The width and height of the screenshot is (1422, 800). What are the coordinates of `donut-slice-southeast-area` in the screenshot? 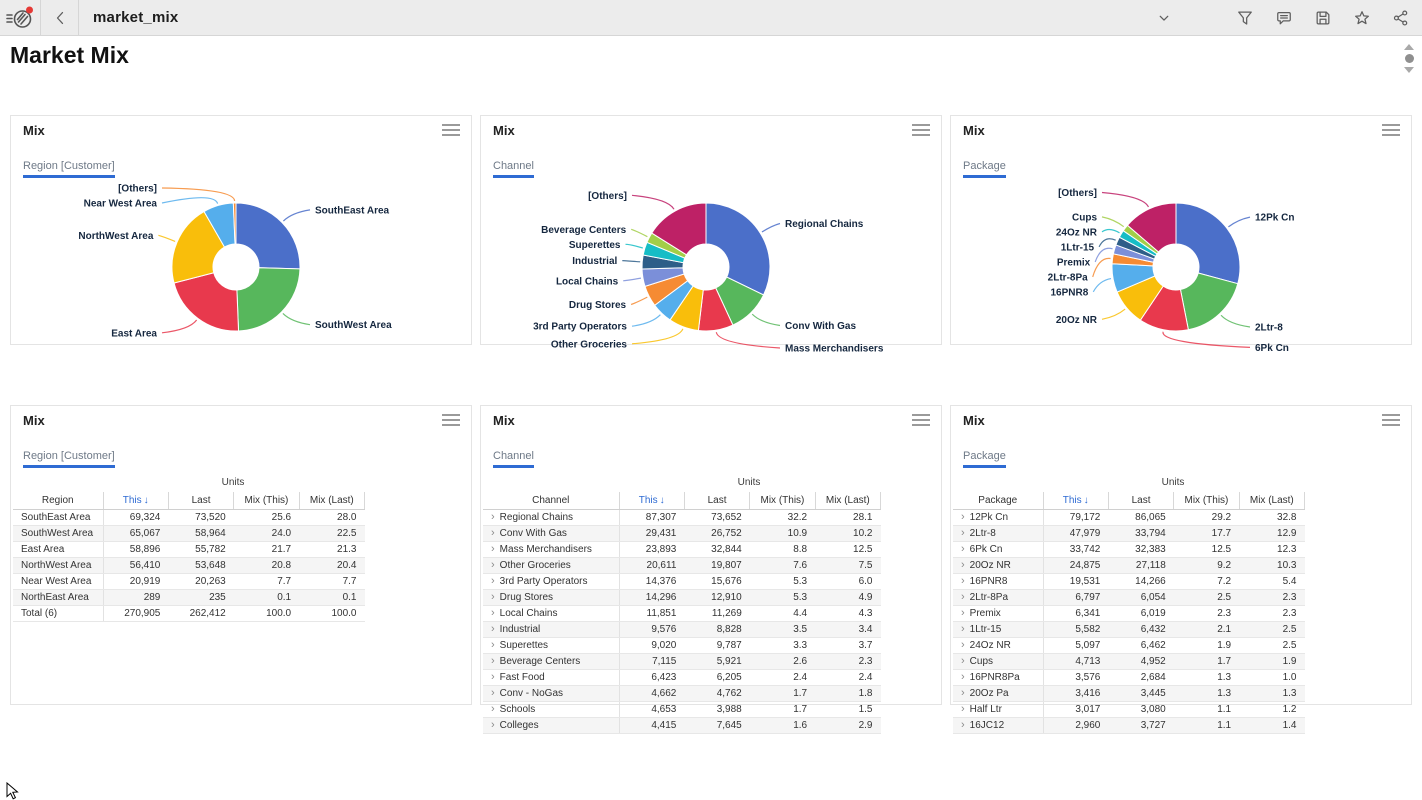 It's located at (268, 236).